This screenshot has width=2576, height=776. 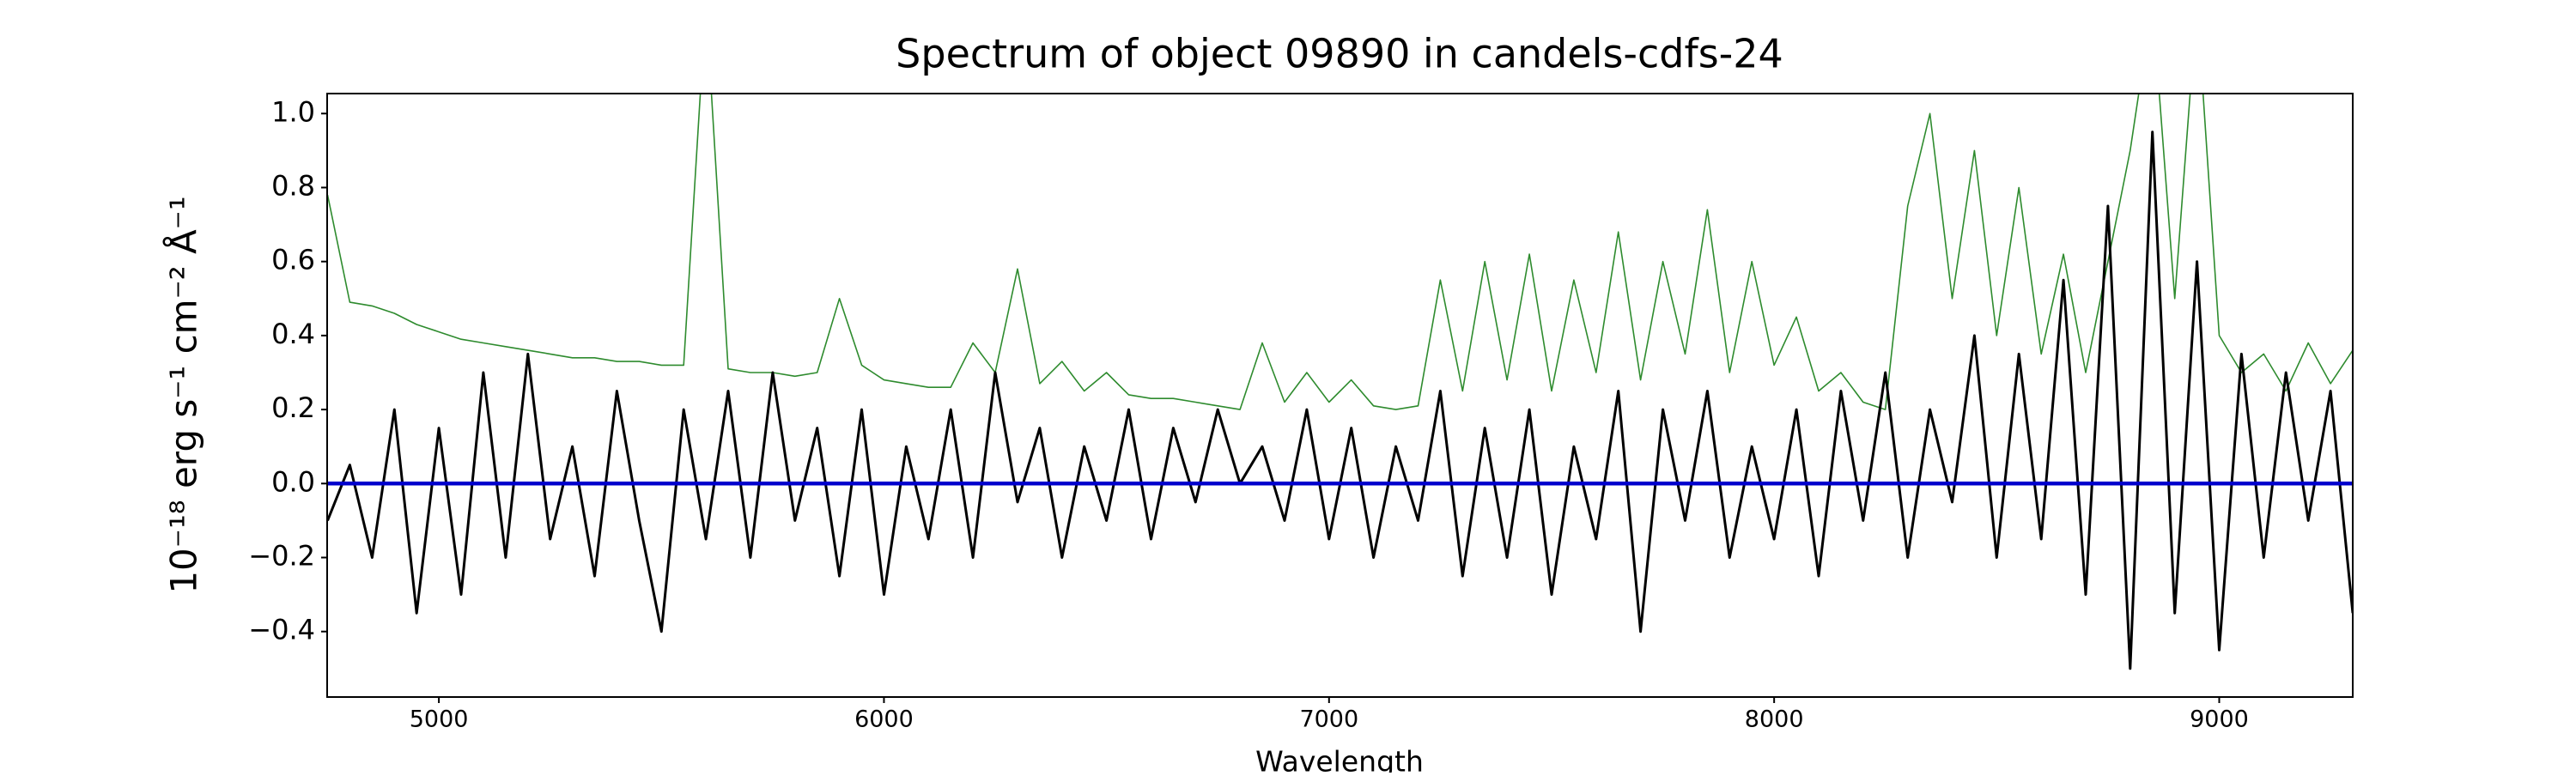 What do you see at coordinates (2219, 719) in the screenshot?
I see `x-tick-label: 9000` at bounding box center [2219, 719].